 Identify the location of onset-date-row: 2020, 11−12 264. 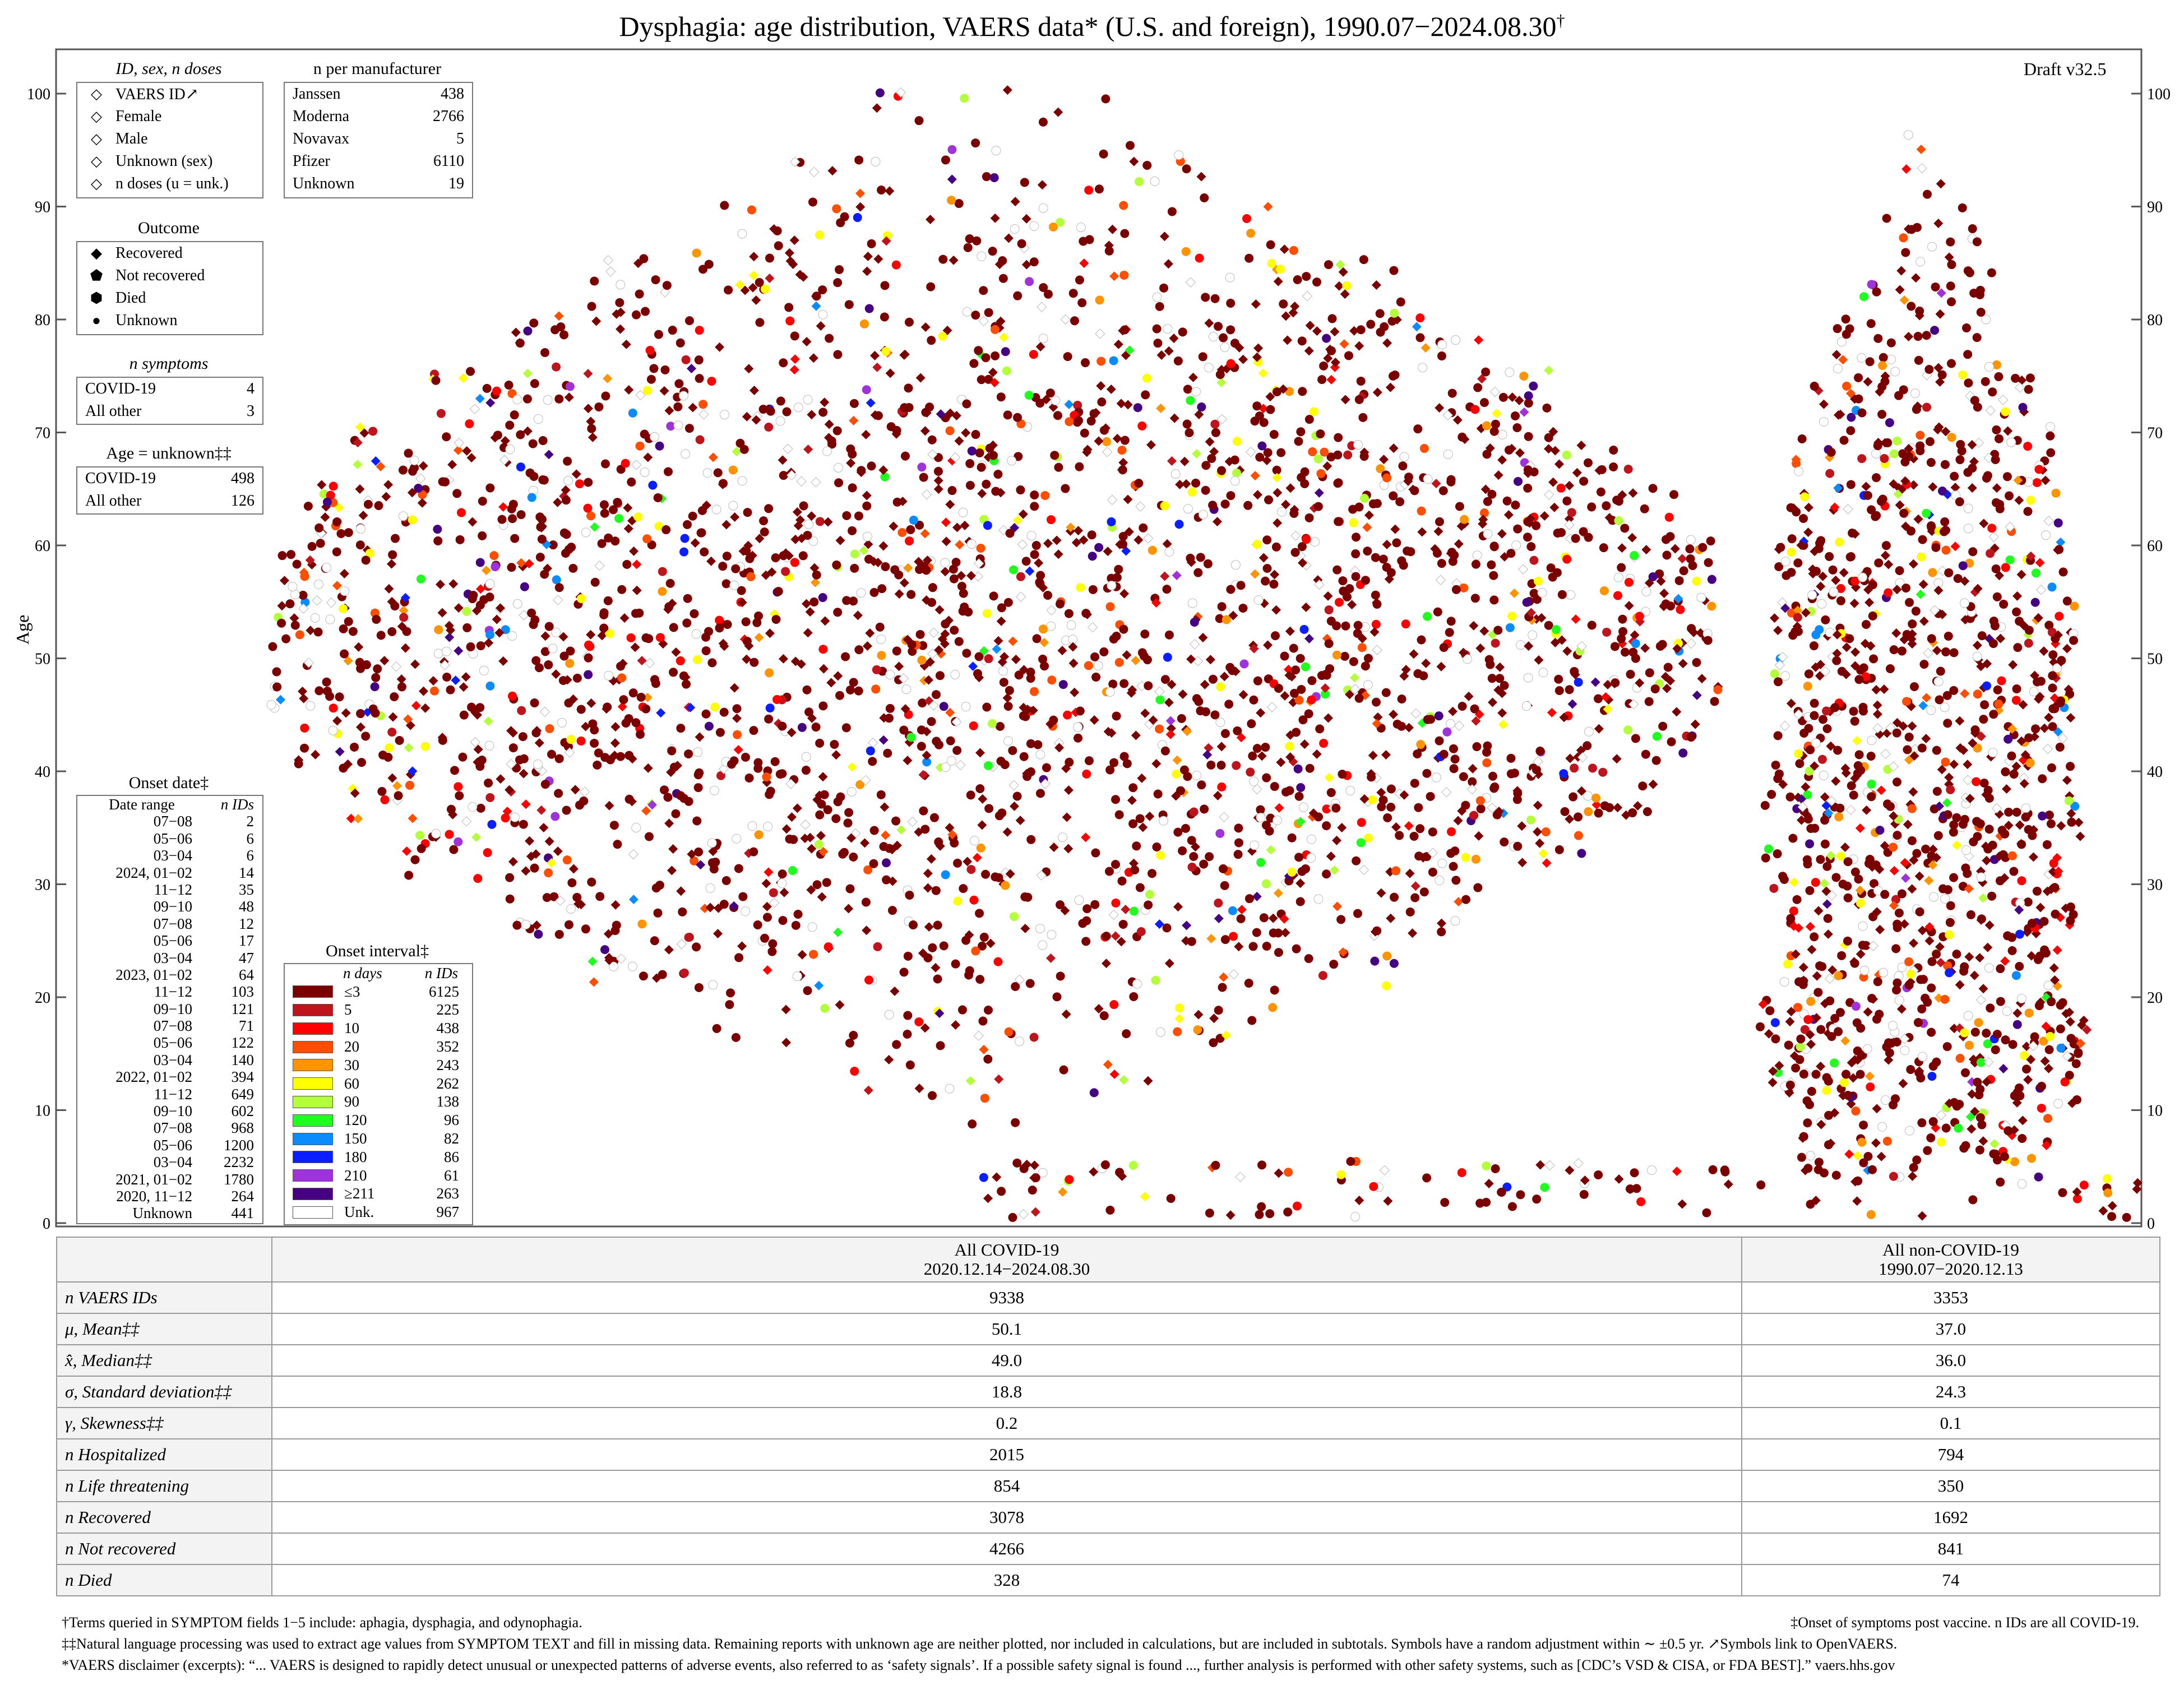
(170, 1197).